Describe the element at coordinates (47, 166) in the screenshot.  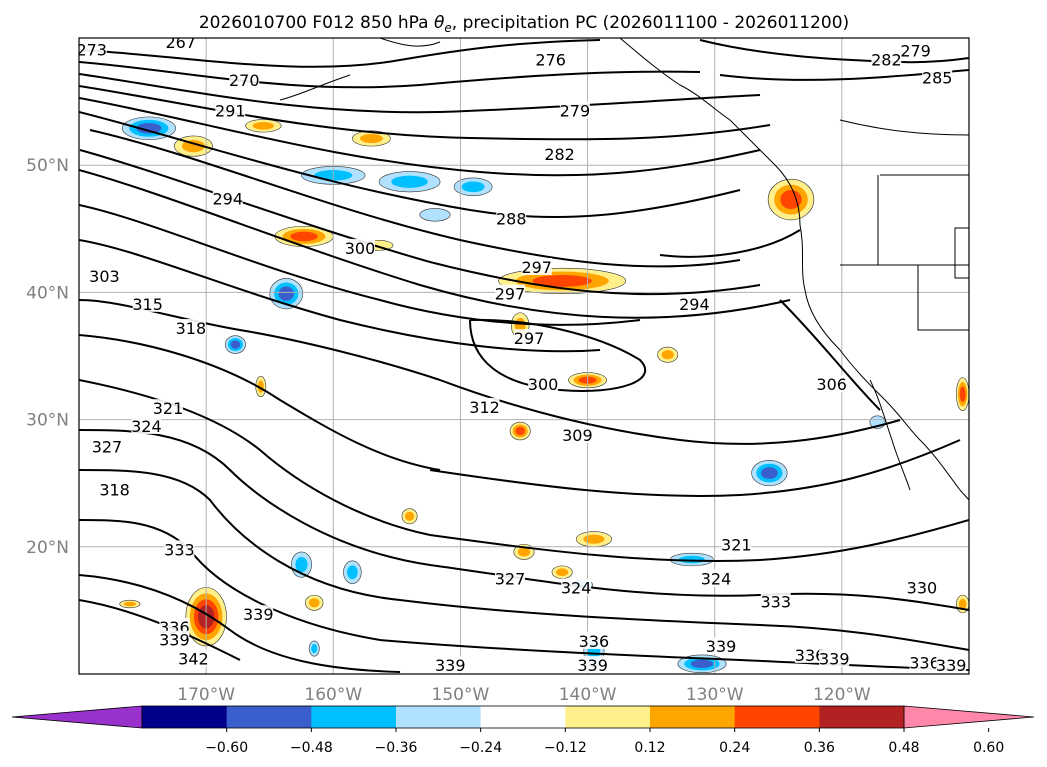
I see `lat-tick-label: 50°N` at that location.